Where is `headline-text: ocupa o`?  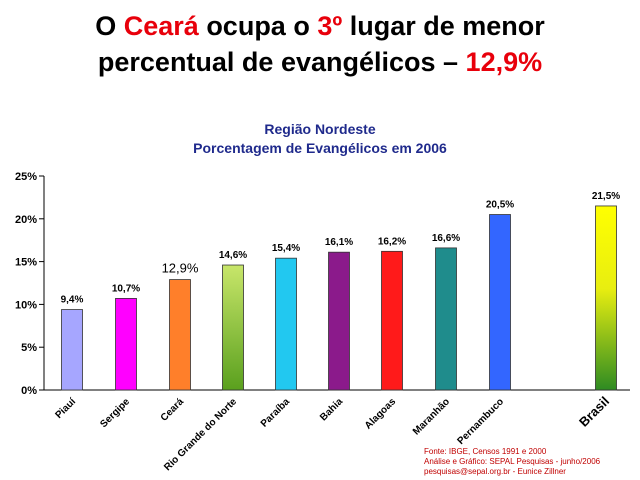 headline-text: ocupa o is located at coordinates (258, 26).